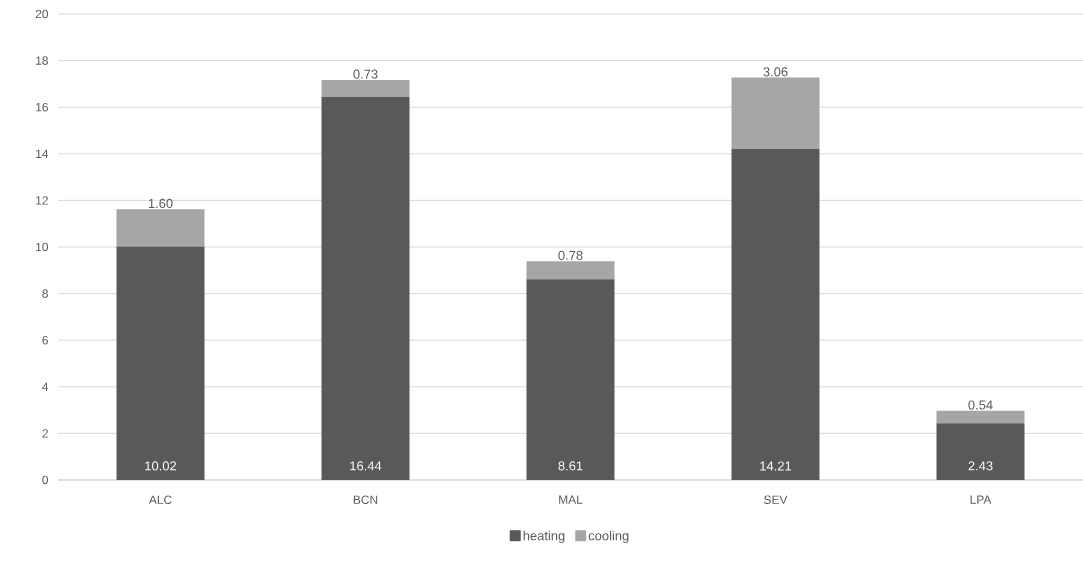  What do you see at coordinates (366, 466) in the screenshot?
I see `data-label: 16.44` at bounding box center [366, 466].